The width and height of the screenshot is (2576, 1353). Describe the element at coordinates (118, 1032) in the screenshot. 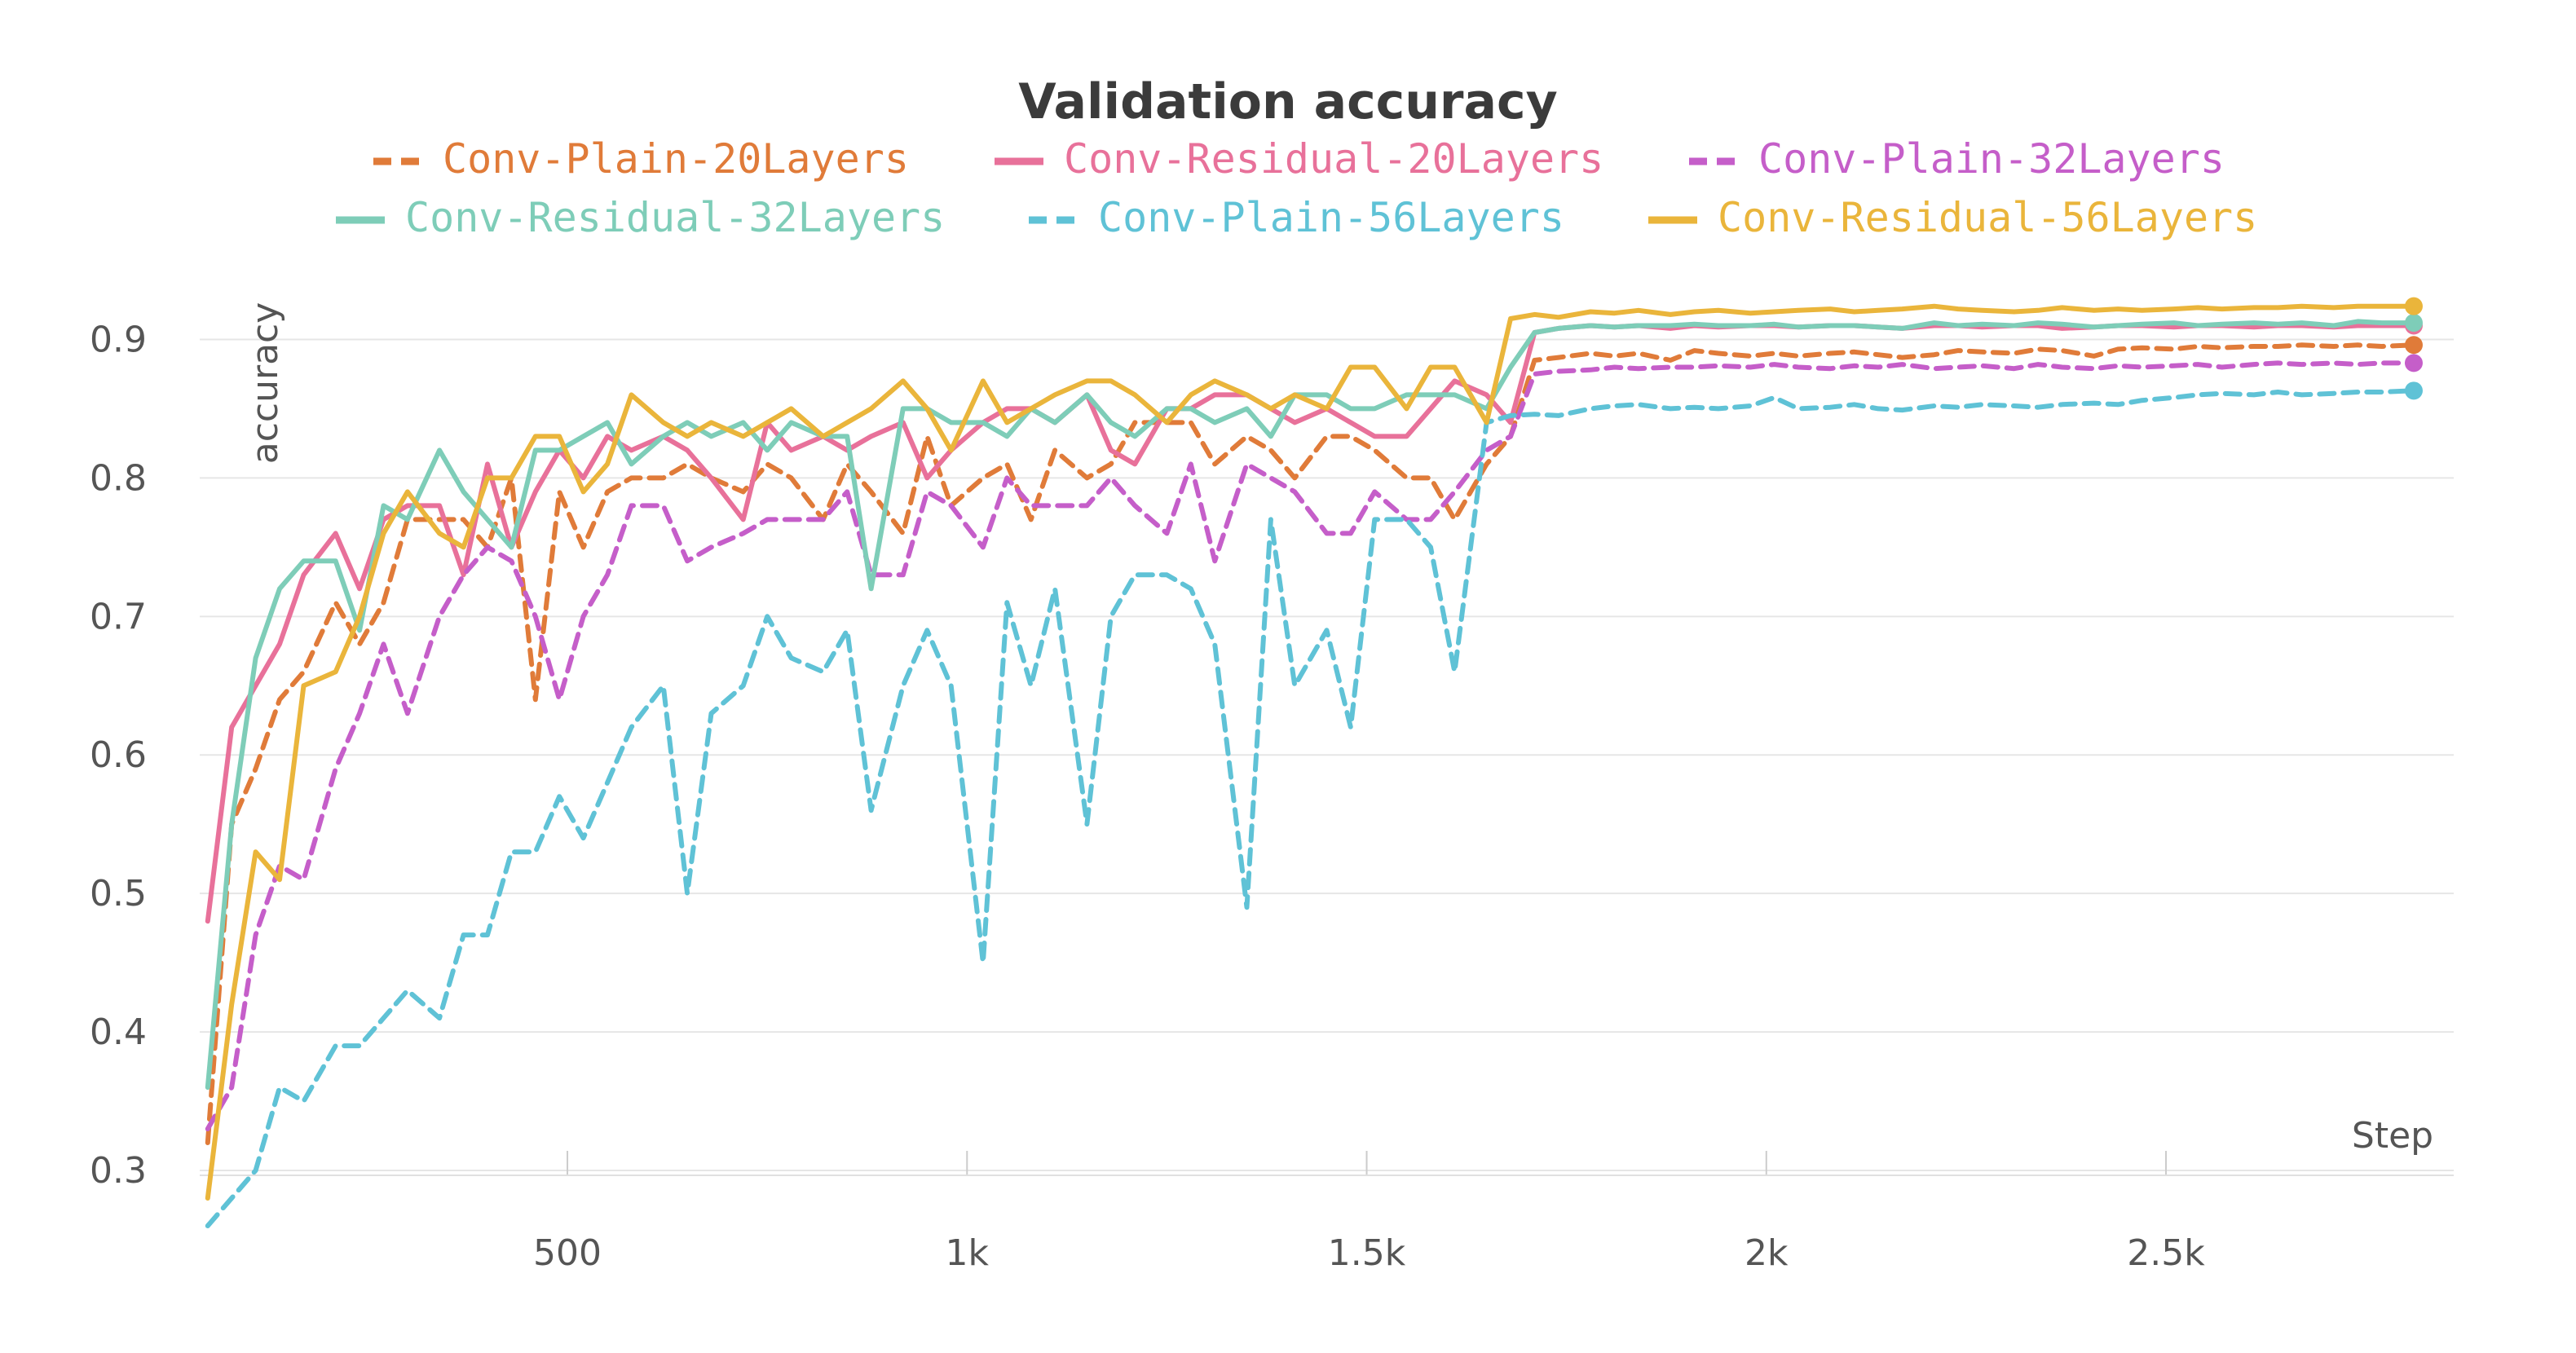

I see `y-tick-label: 0.4` at that location.